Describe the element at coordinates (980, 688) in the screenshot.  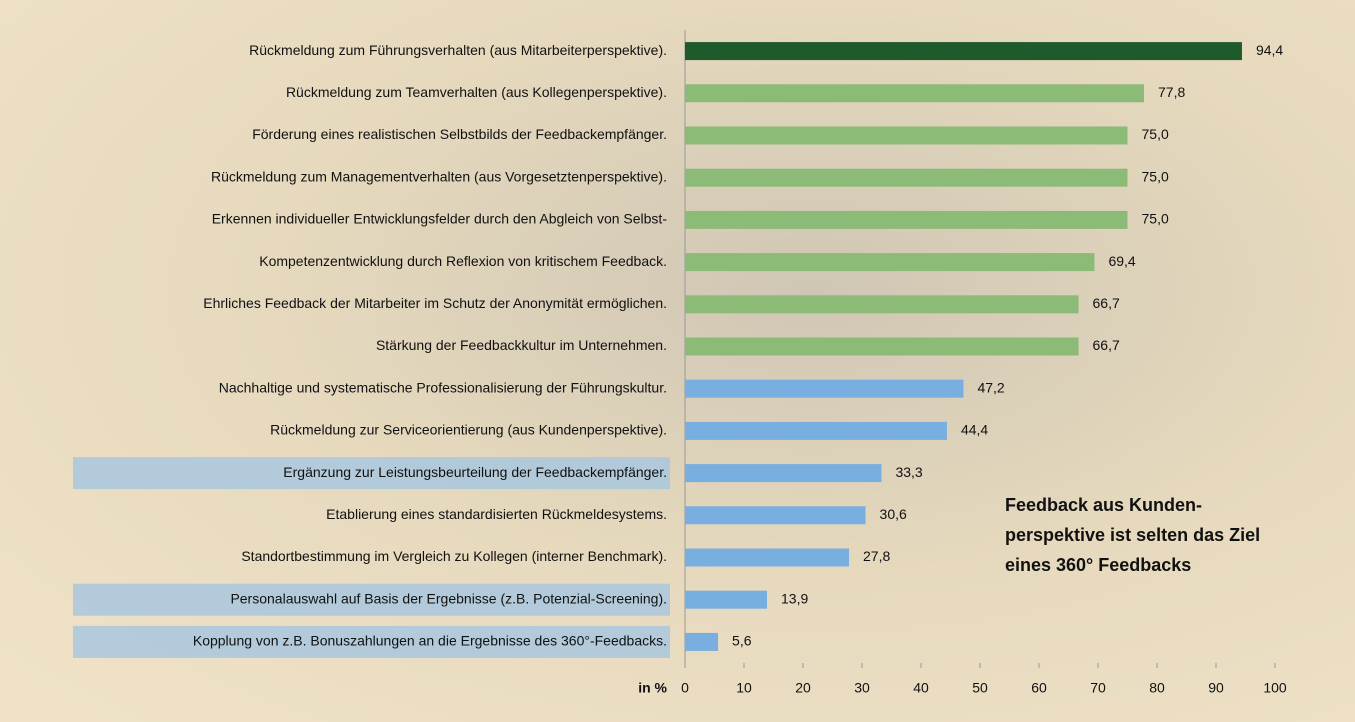
I see `x-tick-label: 50` at that location.